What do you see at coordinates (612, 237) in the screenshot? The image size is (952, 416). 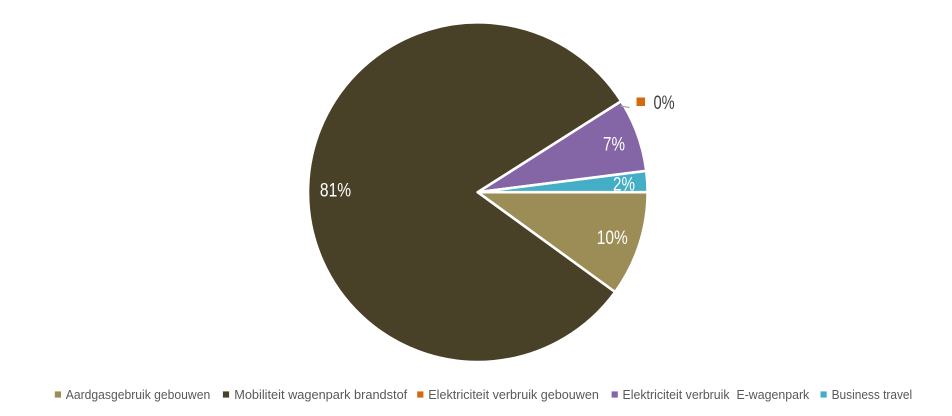 I see `svg-text: 10%` at bounding box center [612, 237].